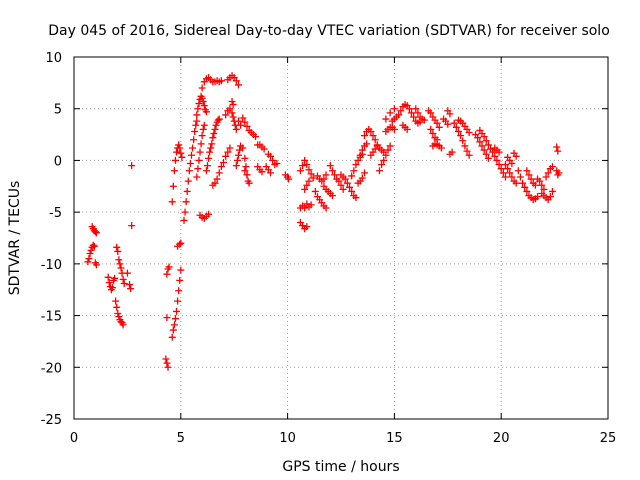 The image size is (640, 480). What do you see at coordinates (51, 420) in the screenshot?
I see `y-tick-label: -25` at bounding box center [51, 420].